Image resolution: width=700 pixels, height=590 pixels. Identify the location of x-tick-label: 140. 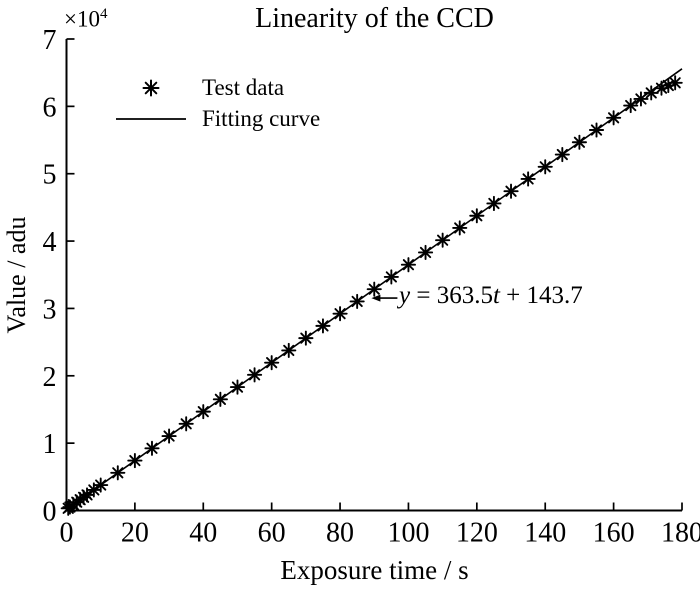
(545, 533).